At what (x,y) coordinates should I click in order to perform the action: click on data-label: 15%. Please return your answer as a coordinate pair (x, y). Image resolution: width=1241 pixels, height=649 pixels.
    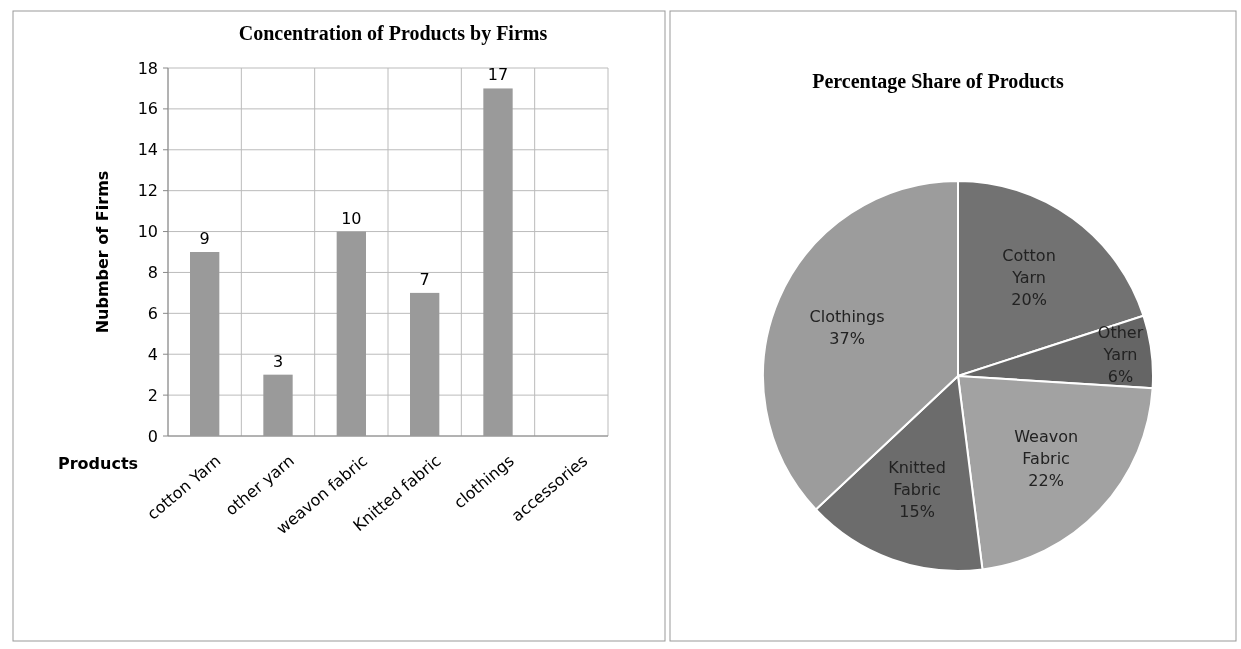
    Looking at the image, I should click on (917, 511).